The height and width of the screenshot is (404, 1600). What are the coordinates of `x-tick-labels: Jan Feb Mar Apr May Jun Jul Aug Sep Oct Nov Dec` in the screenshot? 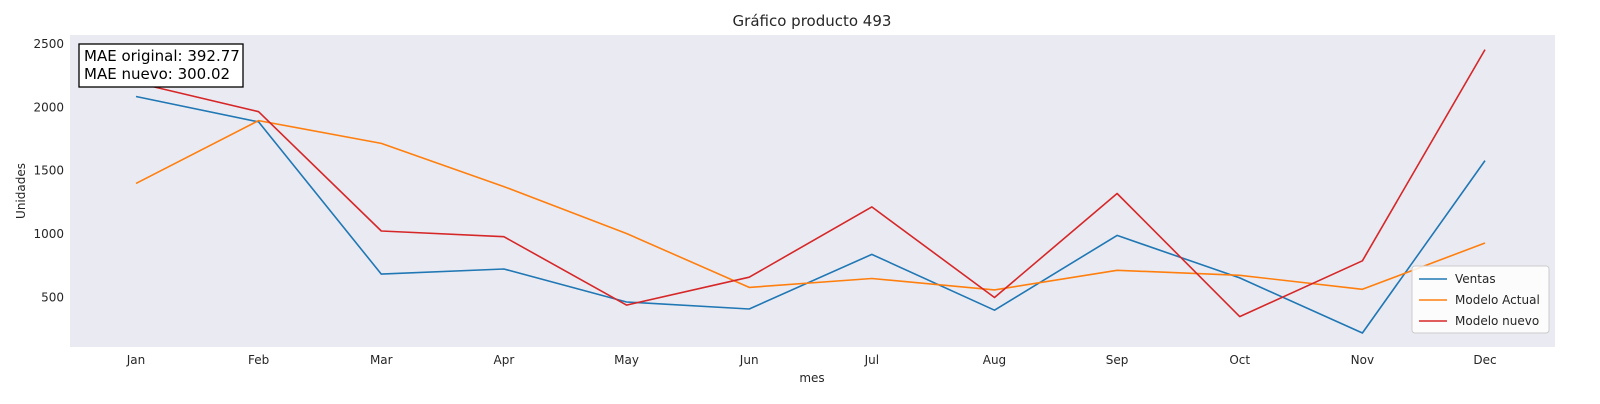 It's located at (811, 360).